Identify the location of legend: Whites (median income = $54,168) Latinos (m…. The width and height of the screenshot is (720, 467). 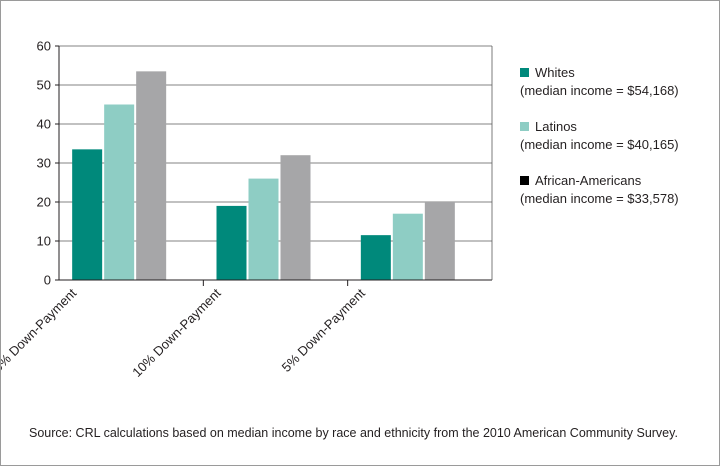
(599, 135).